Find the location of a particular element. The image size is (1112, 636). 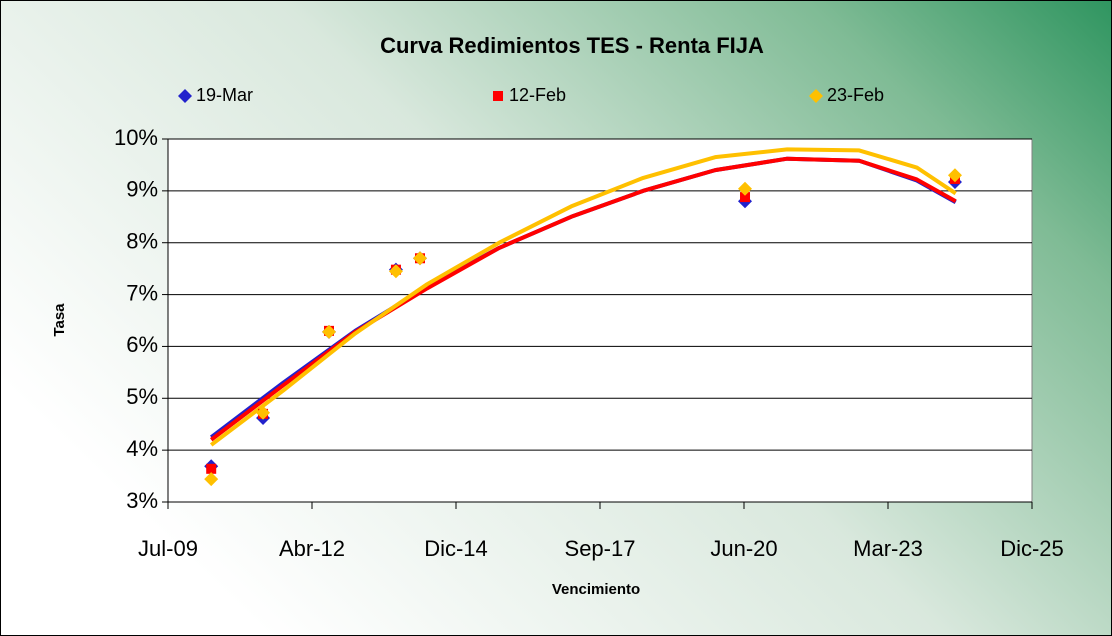

legend-label: 19-Mar is located at coordinates (224, 95).